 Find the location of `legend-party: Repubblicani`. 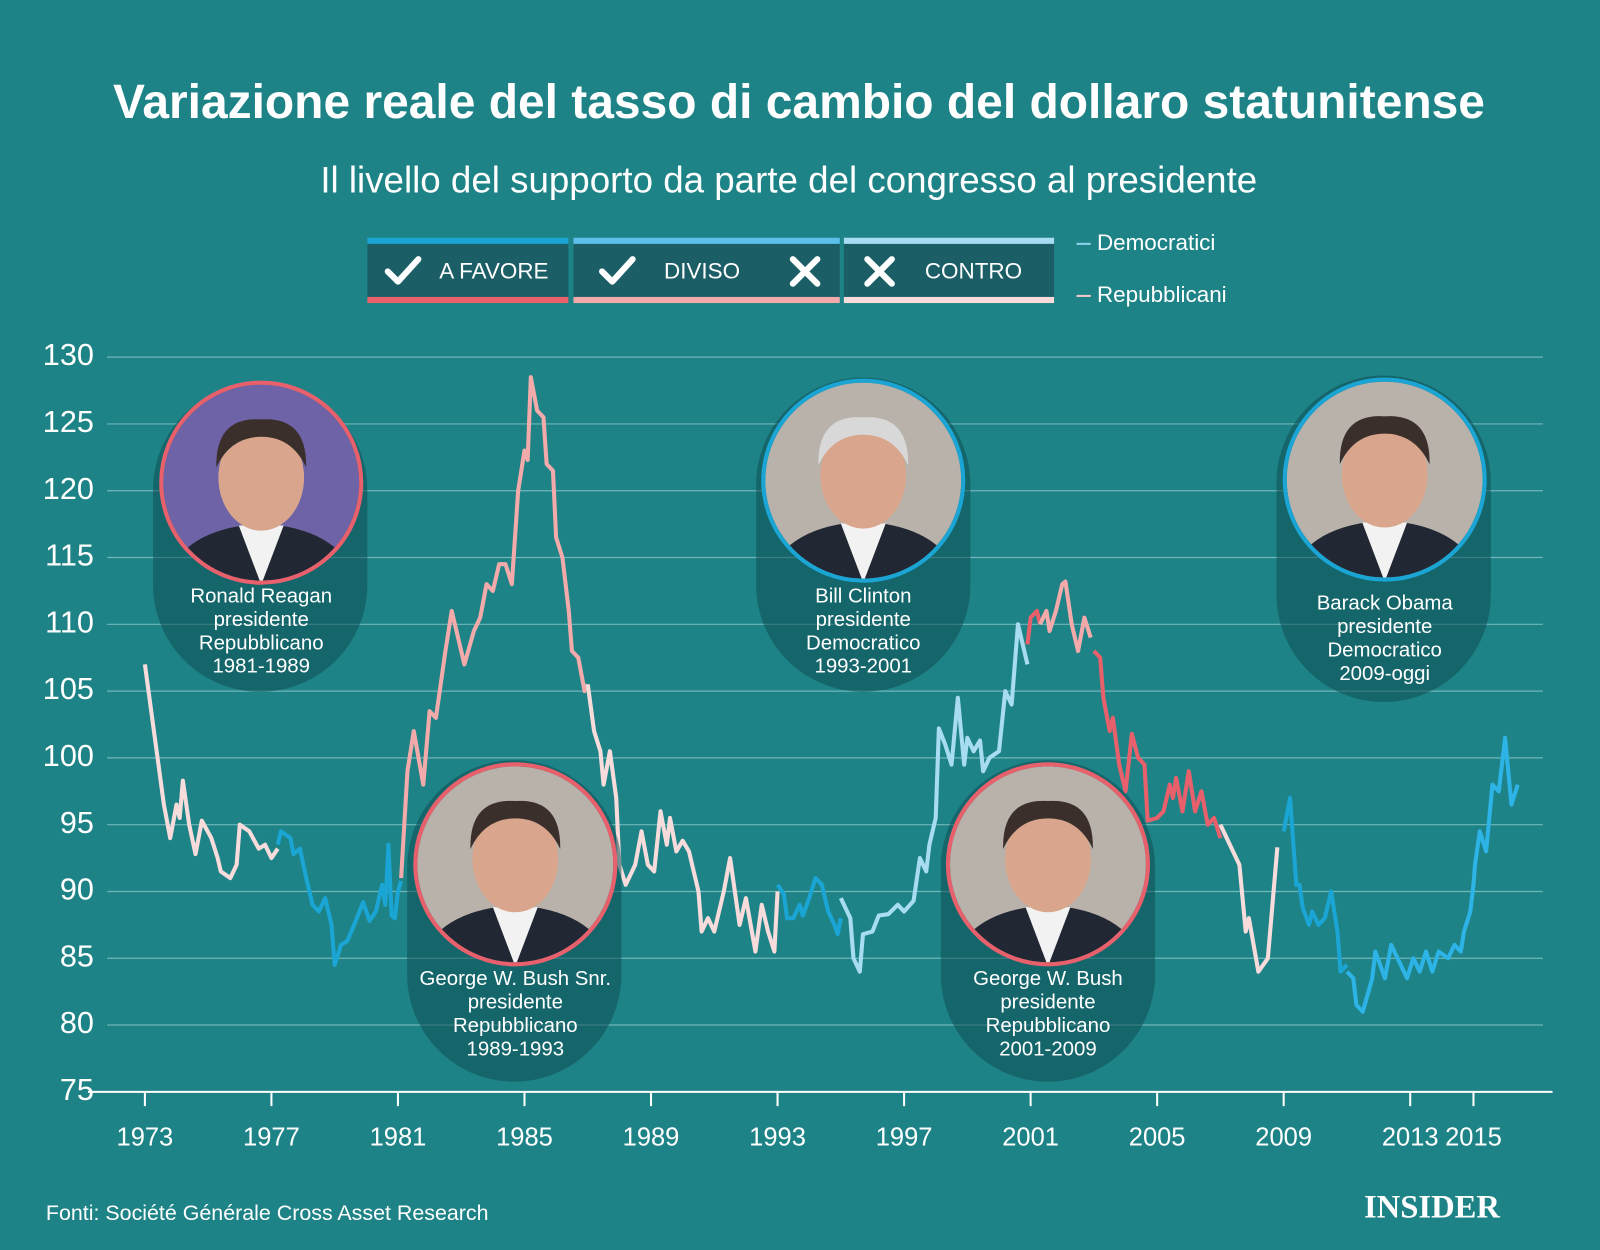

legend-party: Repubblicani is located at coordinates (1162, 294).